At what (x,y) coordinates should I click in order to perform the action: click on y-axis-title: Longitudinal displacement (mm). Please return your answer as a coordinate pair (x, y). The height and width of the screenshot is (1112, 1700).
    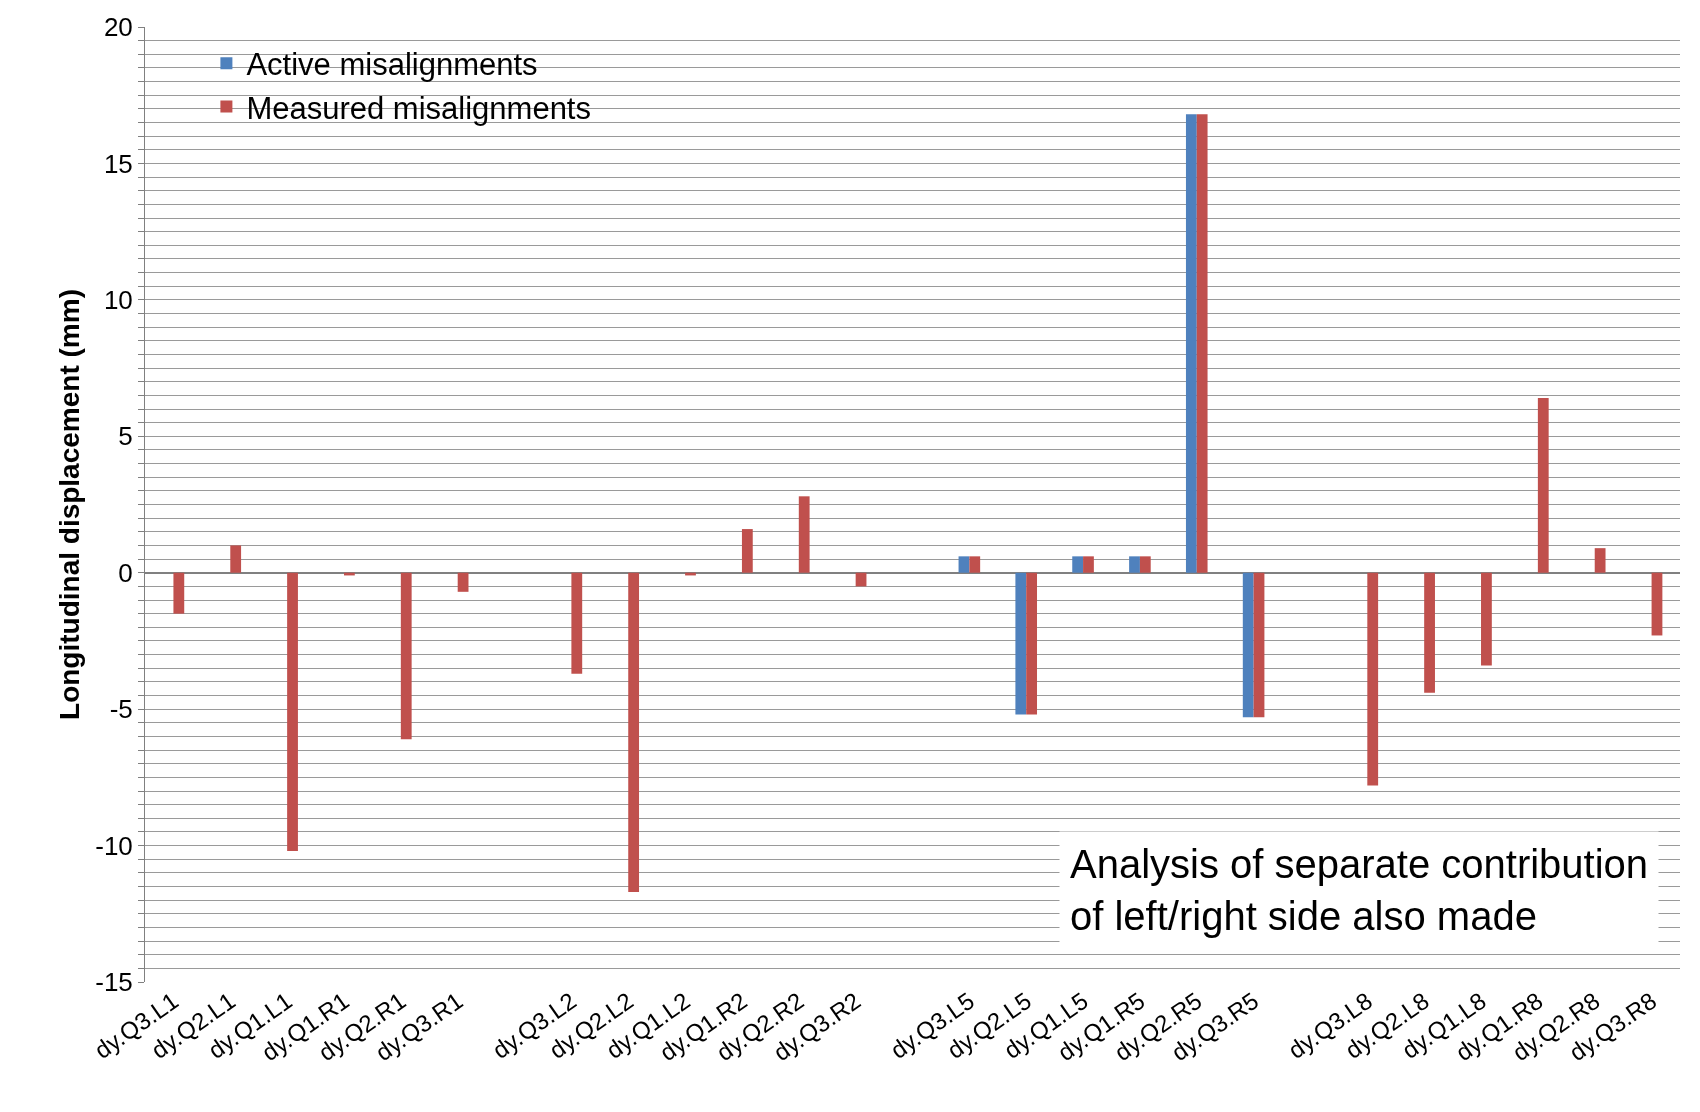
    Looking at the image, I should click on (69, 504).